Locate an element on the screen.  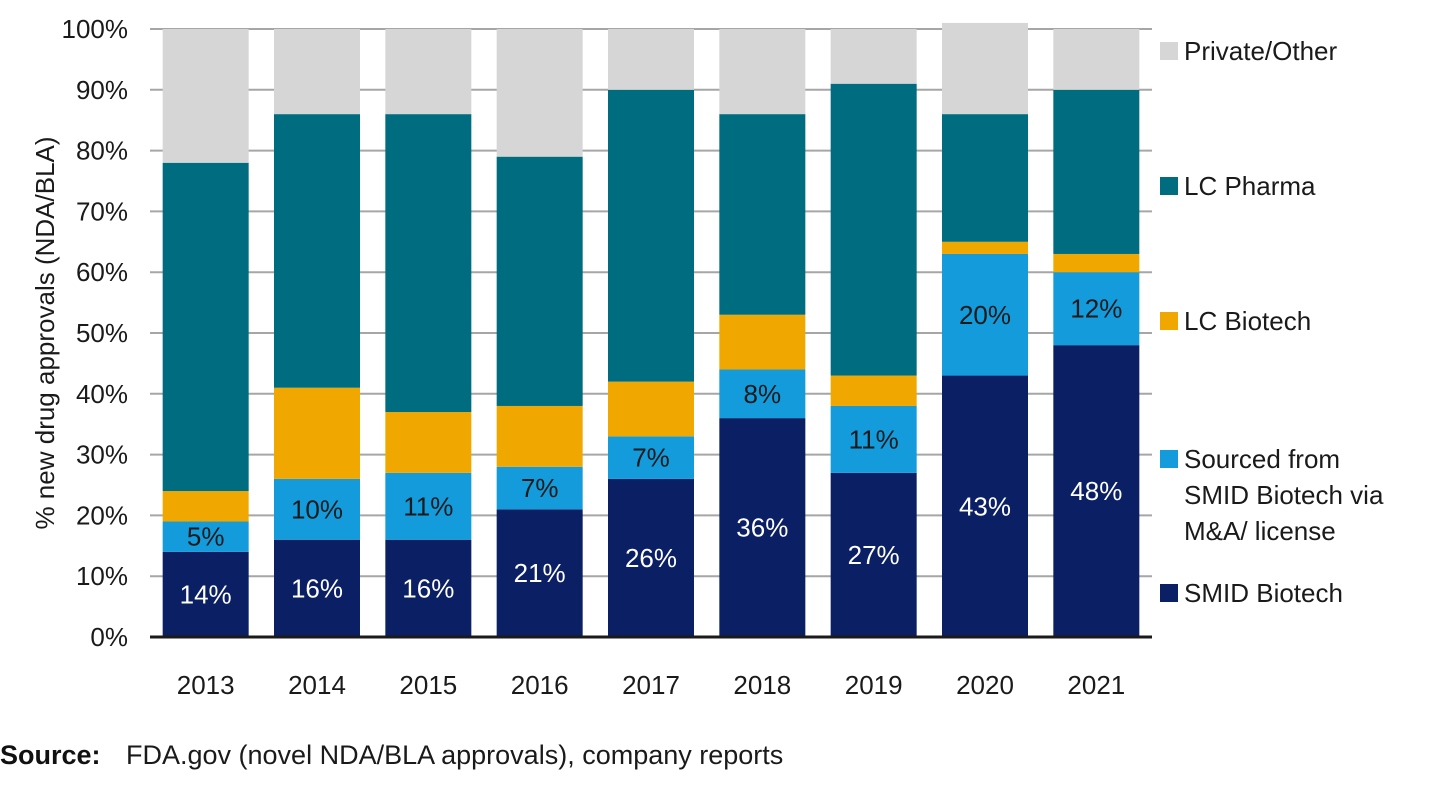
x-tick-label: 2018 is located at coordinates (762, 685).